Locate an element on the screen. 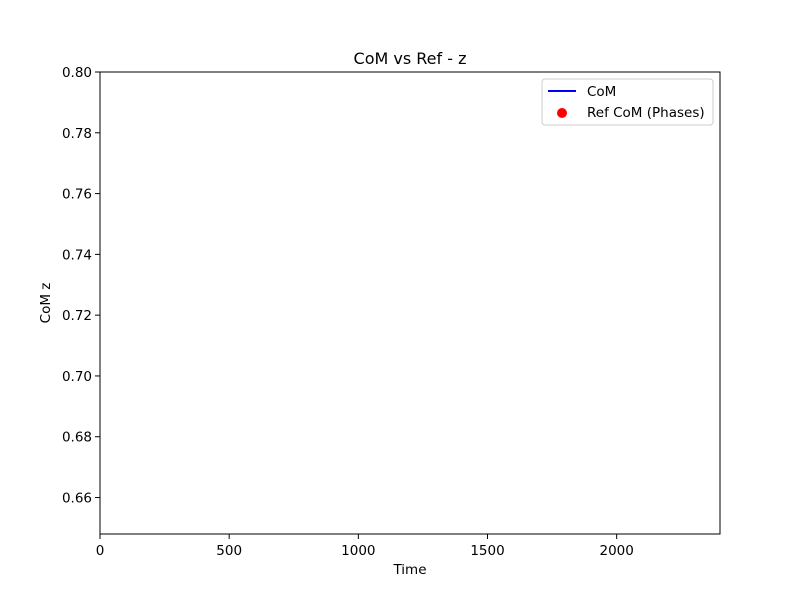  legend: CoM Ref CoM (Phases) is located at coordinates (627, 102).